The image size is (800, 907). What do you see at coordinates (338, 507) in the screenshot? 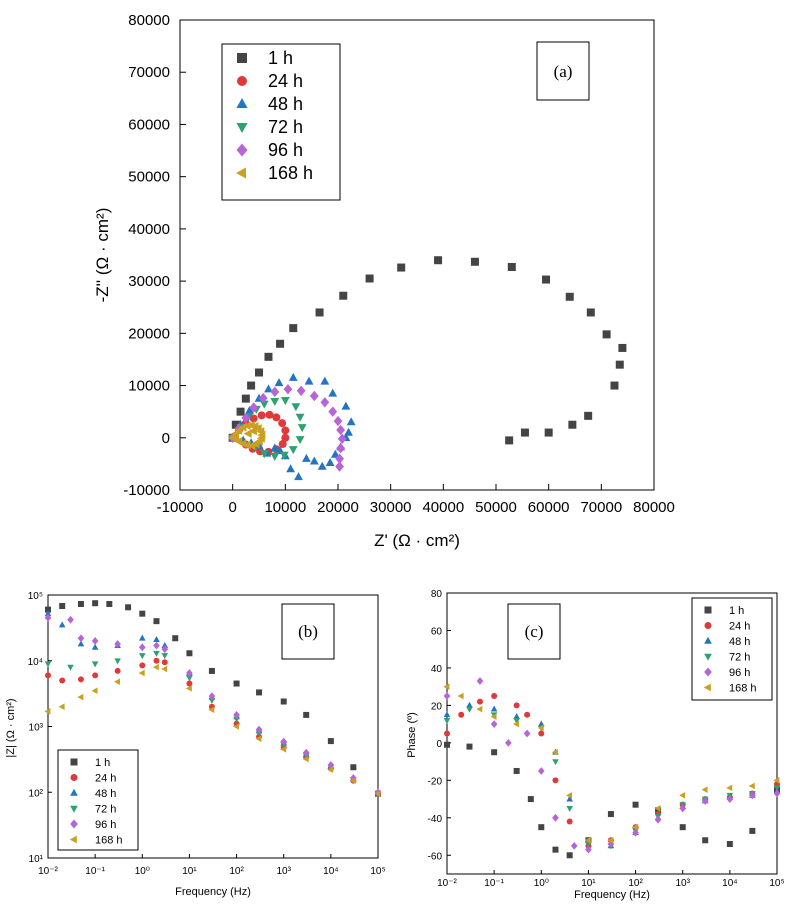
I see `x-tick-label: 20000` at bounding box center [338, 507].